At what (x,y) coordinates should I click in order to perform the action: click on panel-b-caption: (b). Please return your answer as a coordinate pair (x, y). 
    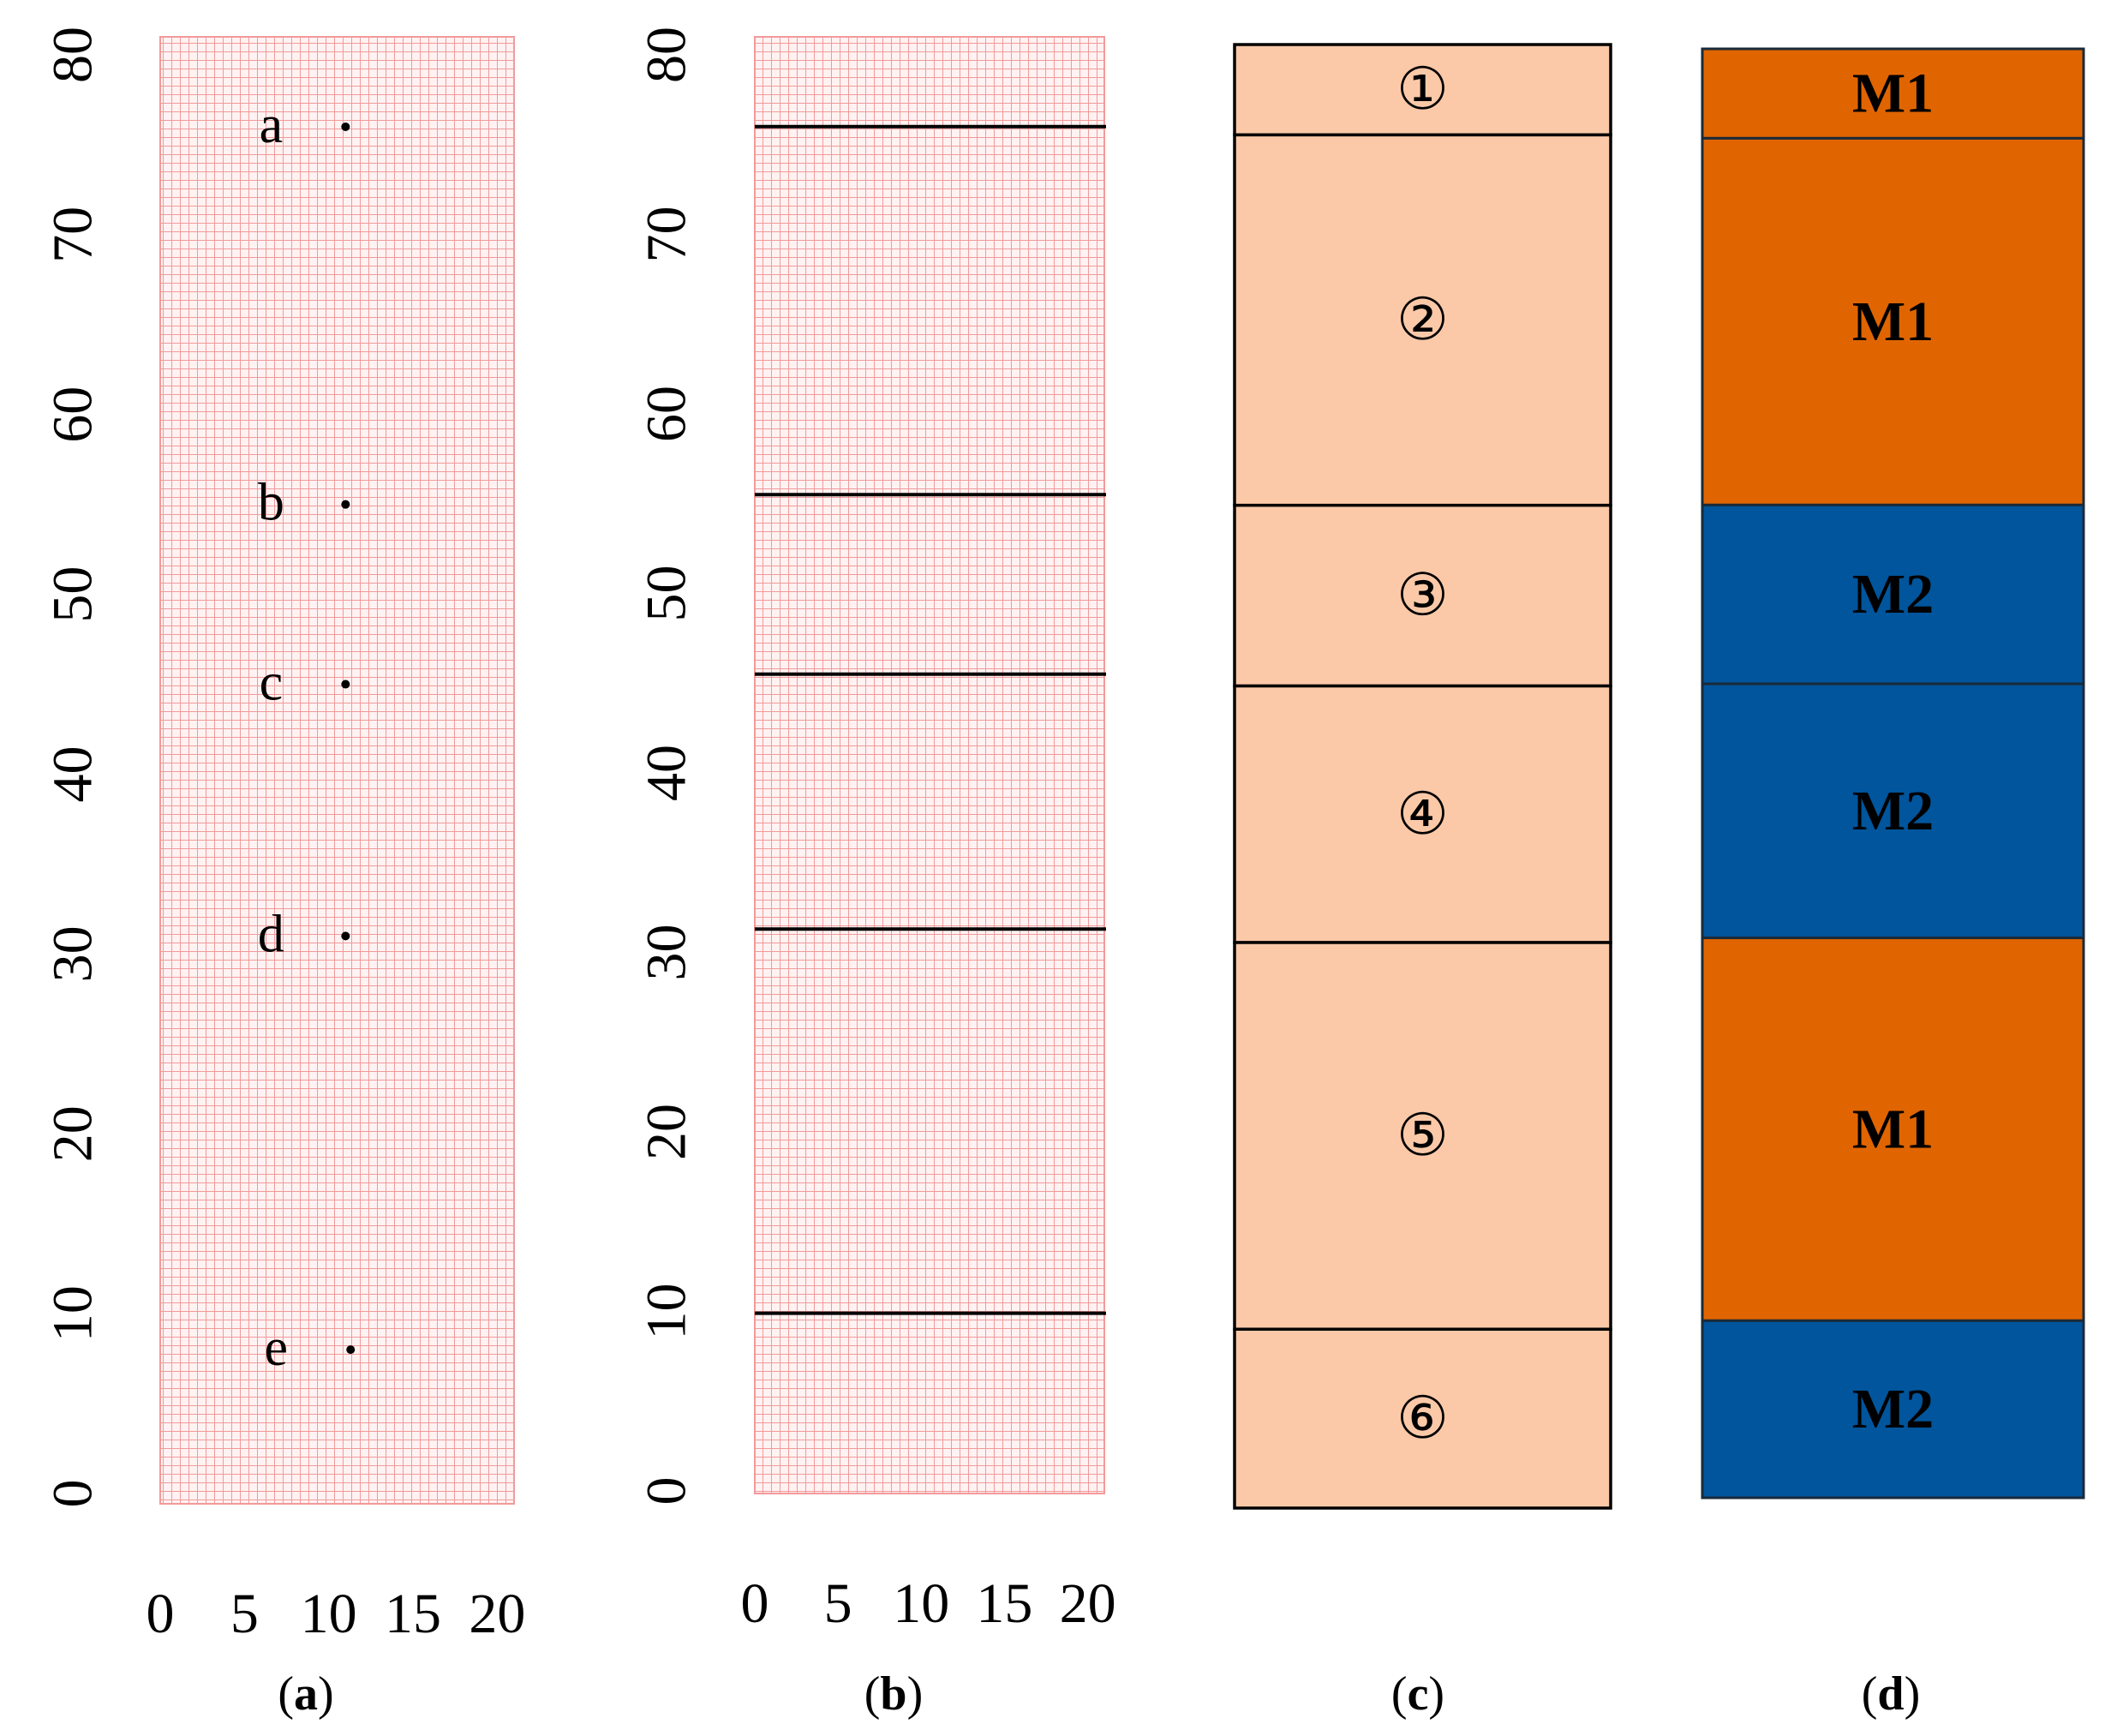
    Looking at the image, I should click on (893, 1694).